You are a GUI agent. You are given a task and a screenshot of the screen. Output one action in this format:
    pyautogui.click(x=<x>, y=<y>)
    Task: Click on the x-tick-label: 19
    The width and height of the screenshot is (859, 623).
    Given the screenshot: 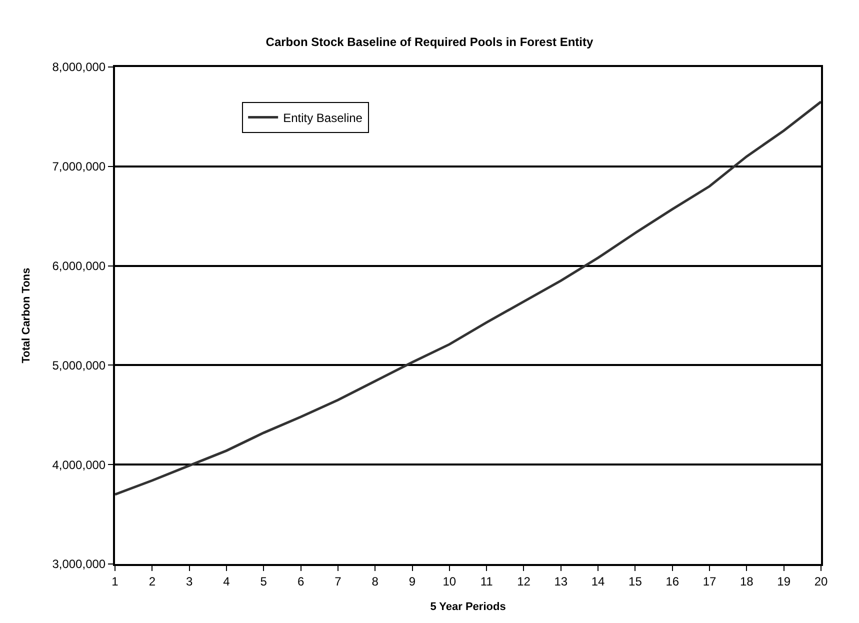 What is the action you would take?
    pyautogui.click(x=784, y=581)
    